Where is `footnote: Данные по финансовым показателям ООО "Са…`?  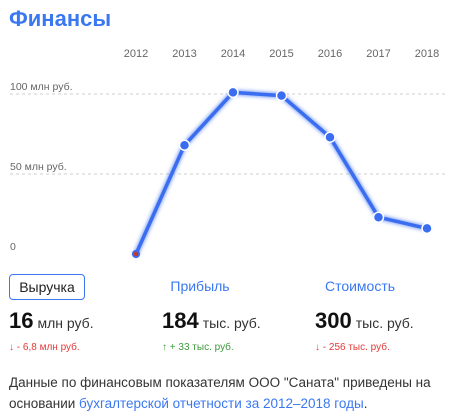 footnote: Данные по финансовым показателям ООО "Са… is located at coordinates (229, 393).